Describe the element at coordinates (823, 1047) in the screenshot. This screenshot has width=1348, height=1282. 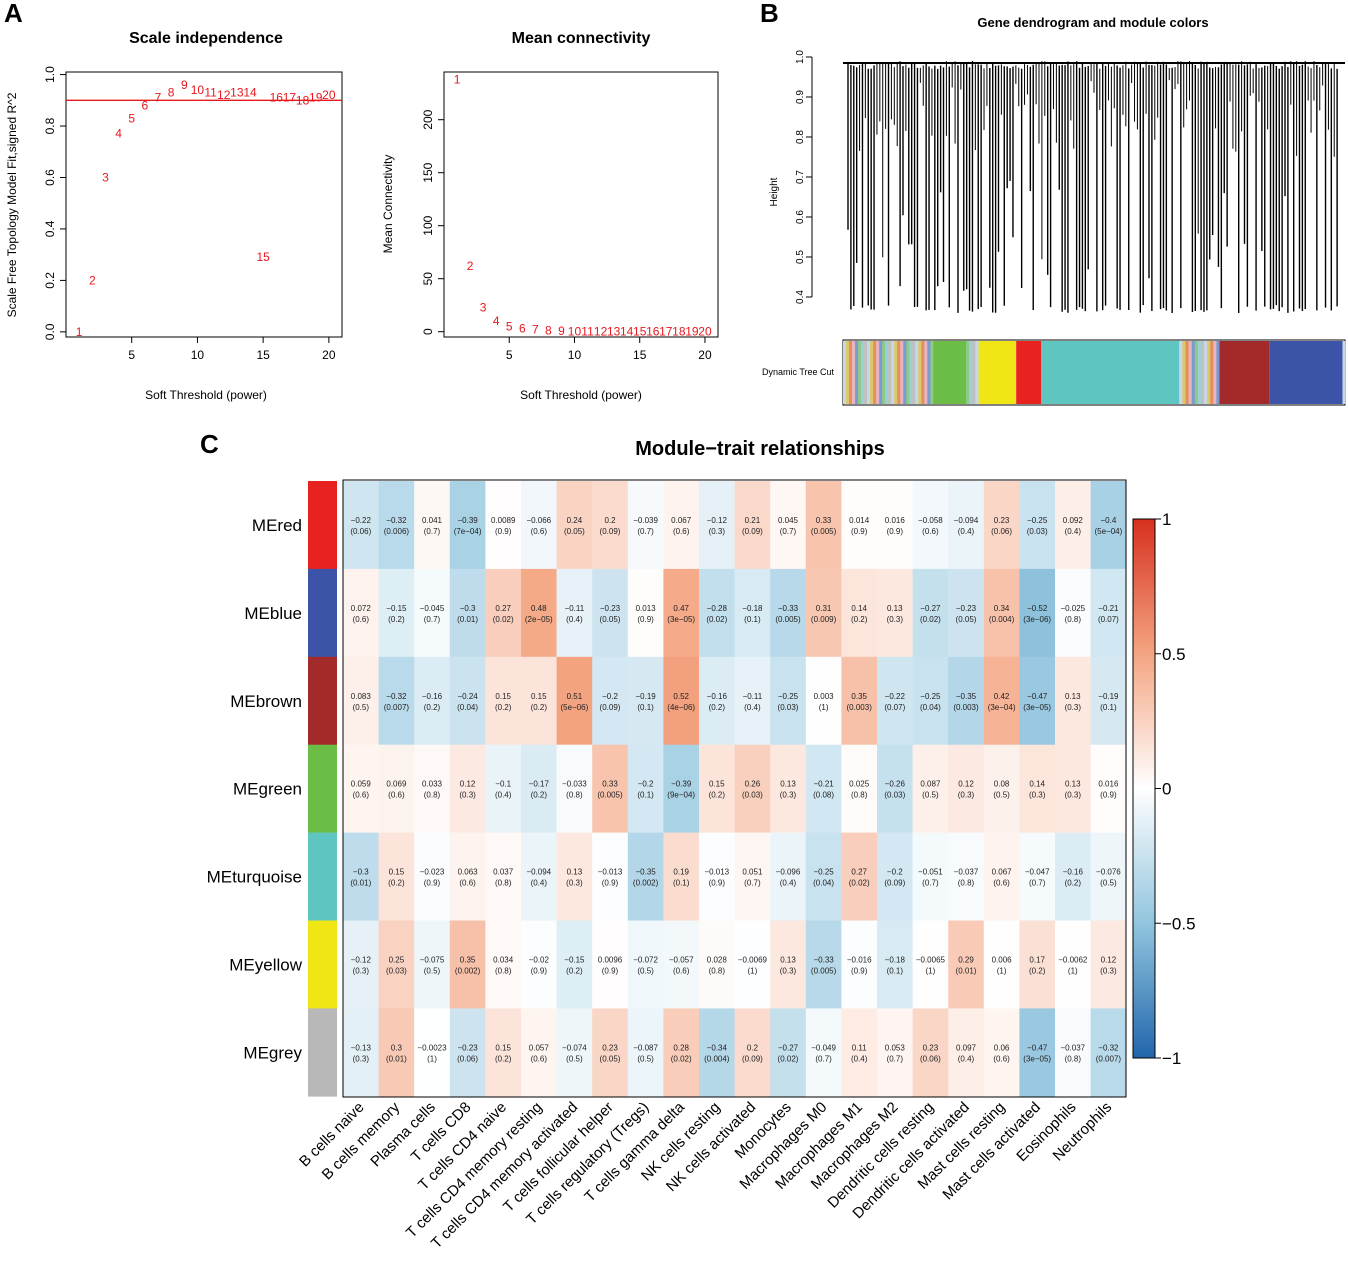
I see `cell-correlation: −0.049` at that location.